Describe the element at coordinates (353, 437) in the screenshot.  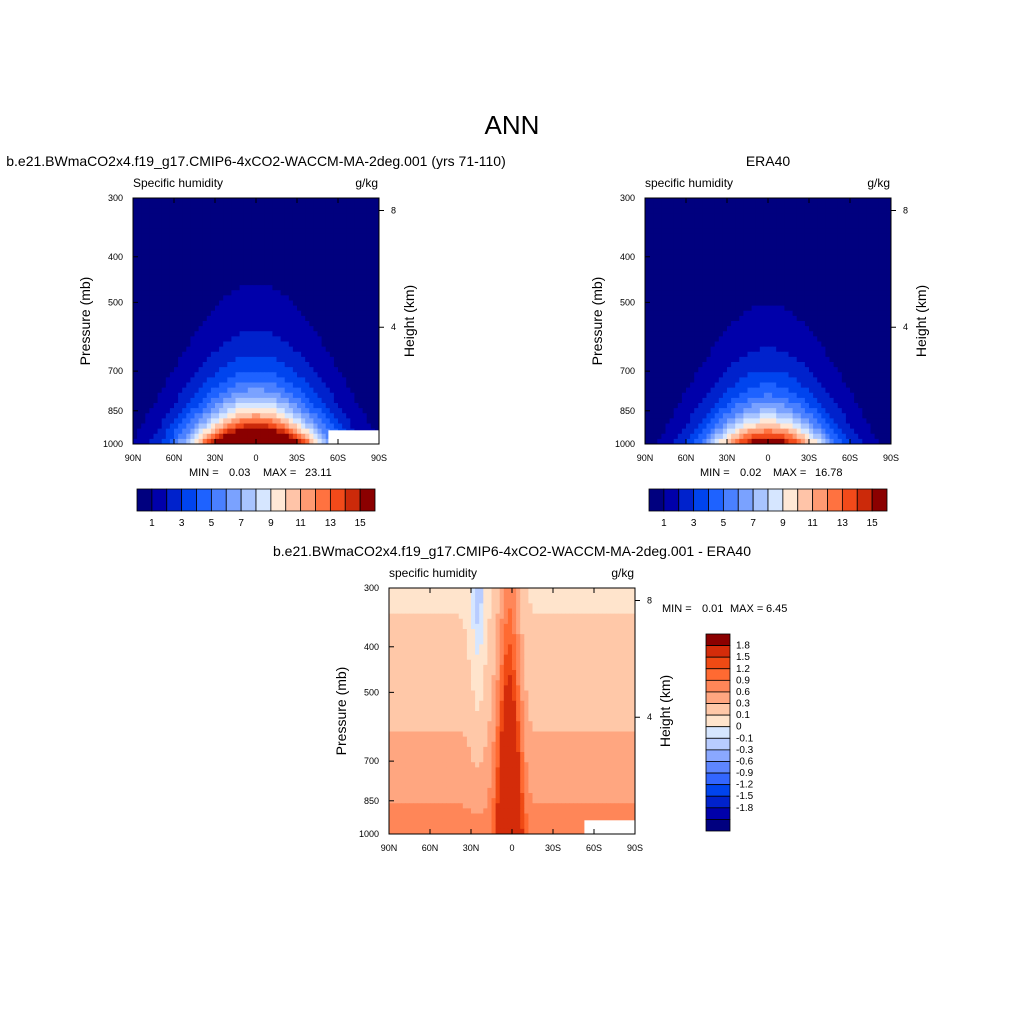
I see `topography-mask` at that location.